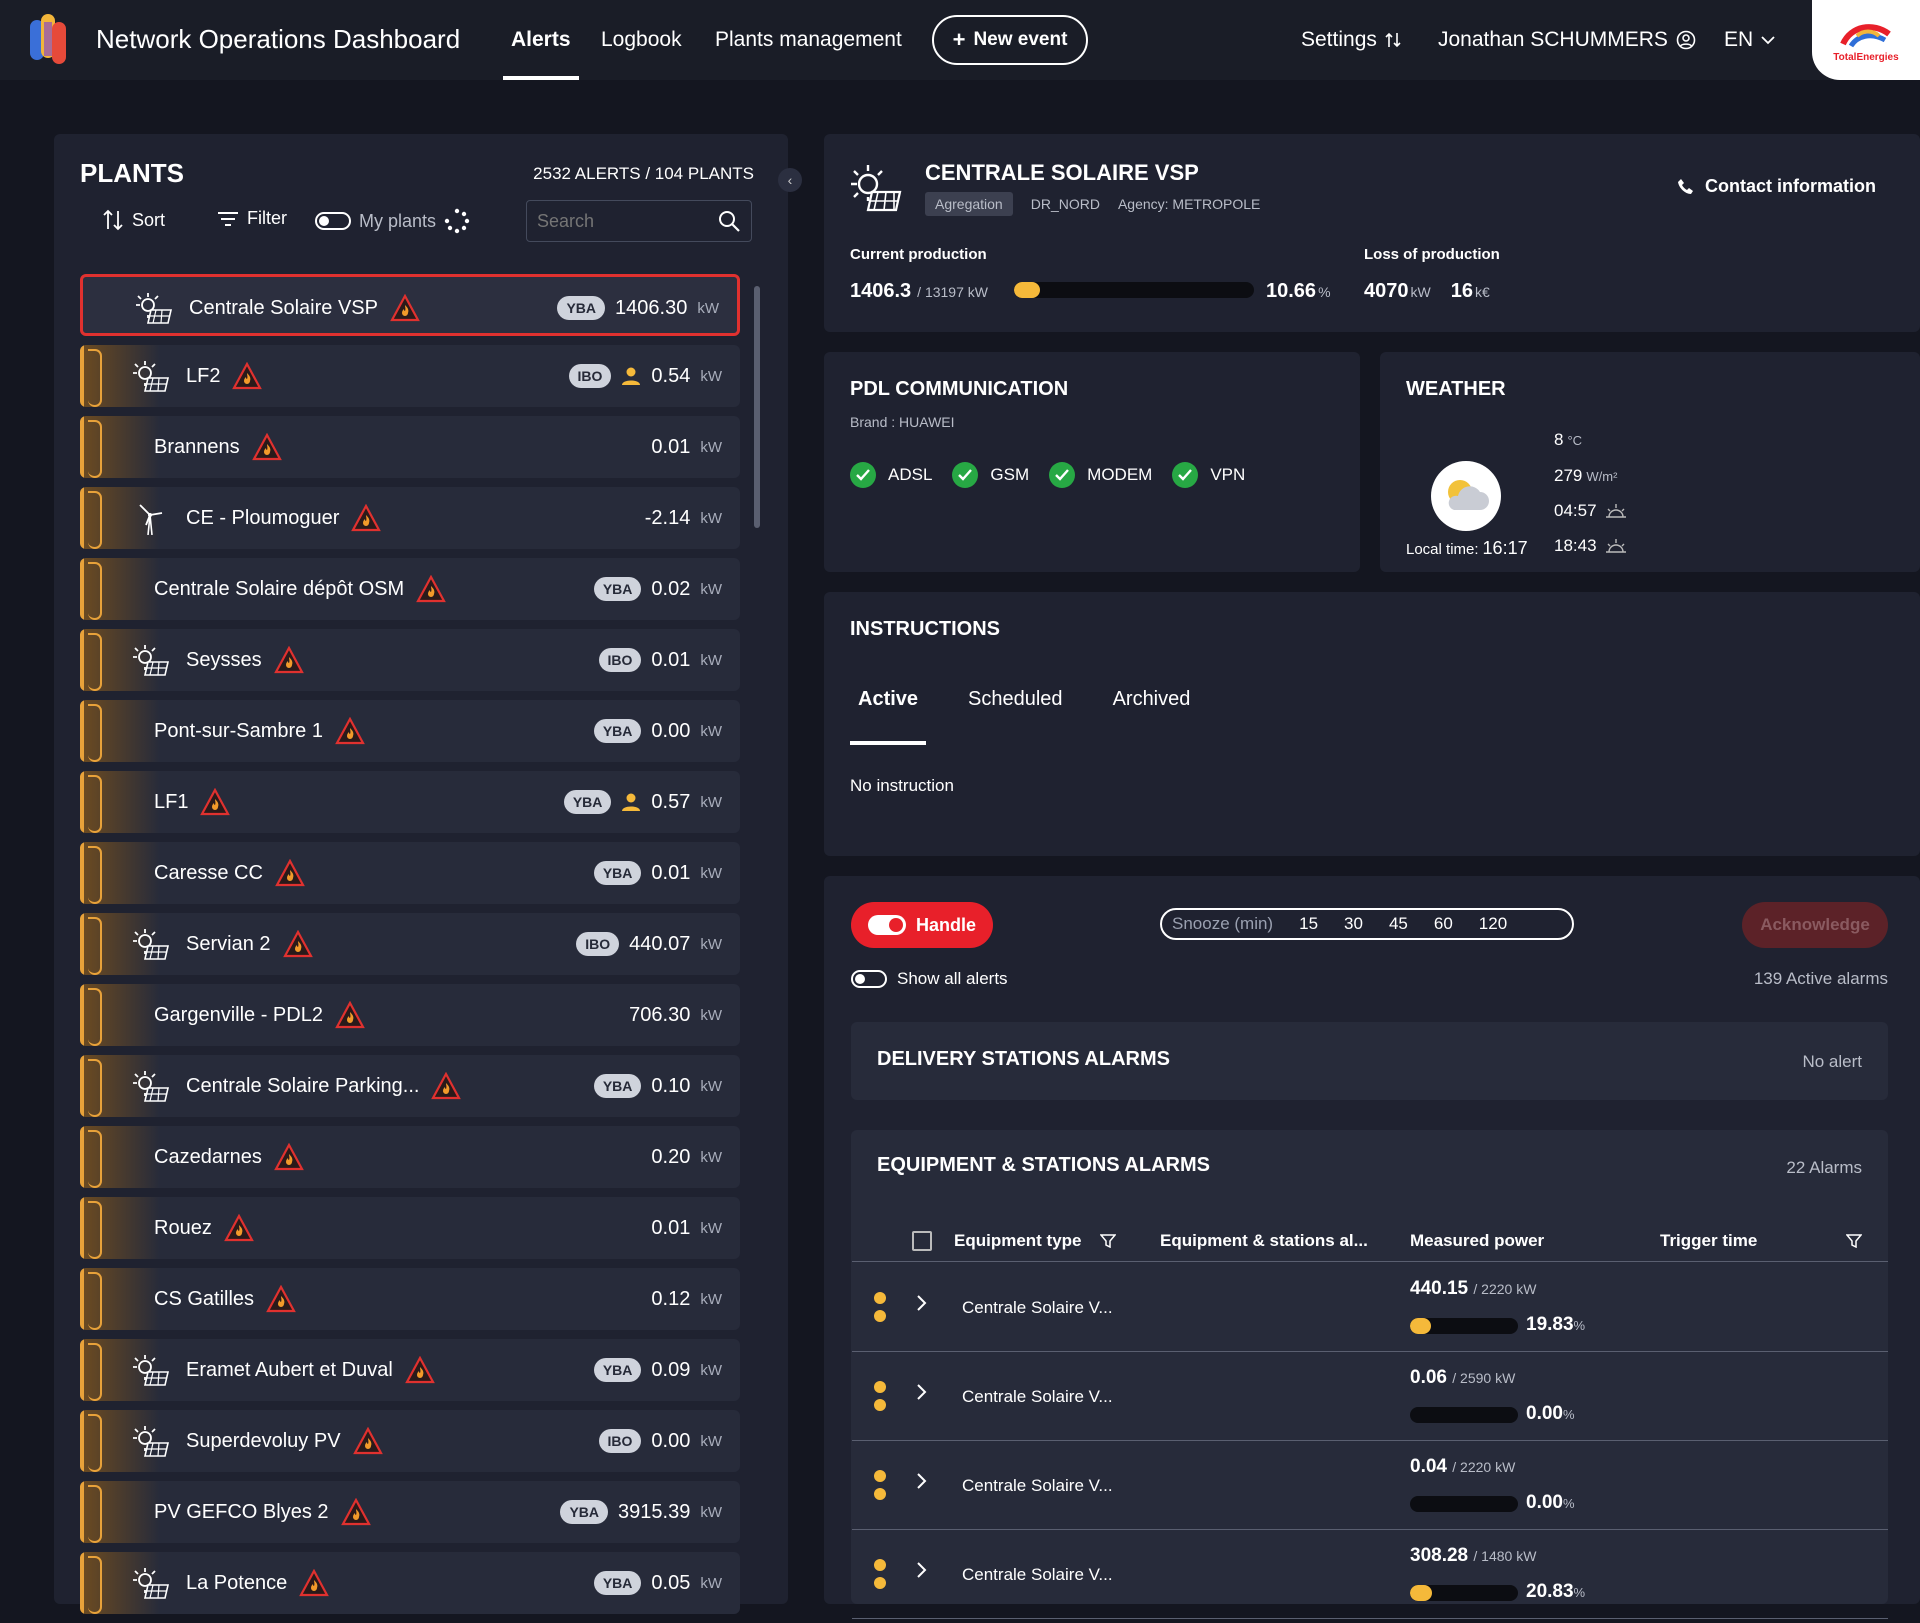  What do you see at coordinates (410, 873) in the screenshot?
I see `plant-row: Caresse CC YBA 0.01 kW` at bounding box center [410, 873].